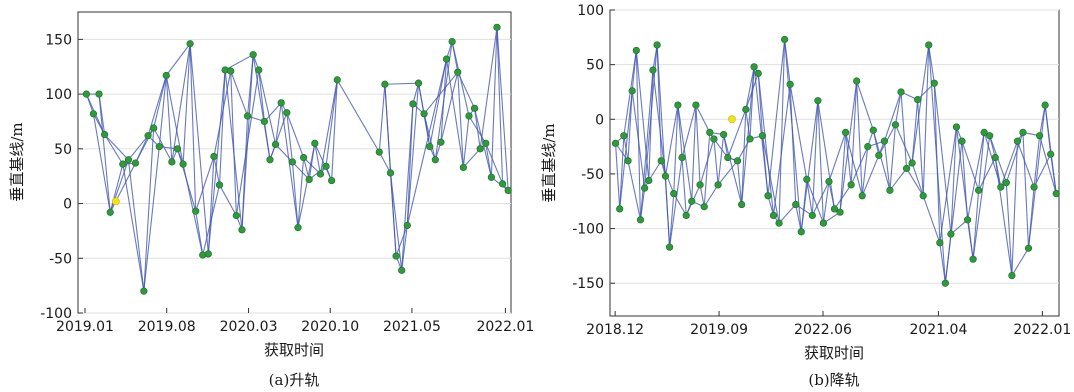 The width and height of the screenshot is (1074, 392). Describe the element at coordinates (63, 150) in the screenshot. I see `y-tick-label: 50` at that location.